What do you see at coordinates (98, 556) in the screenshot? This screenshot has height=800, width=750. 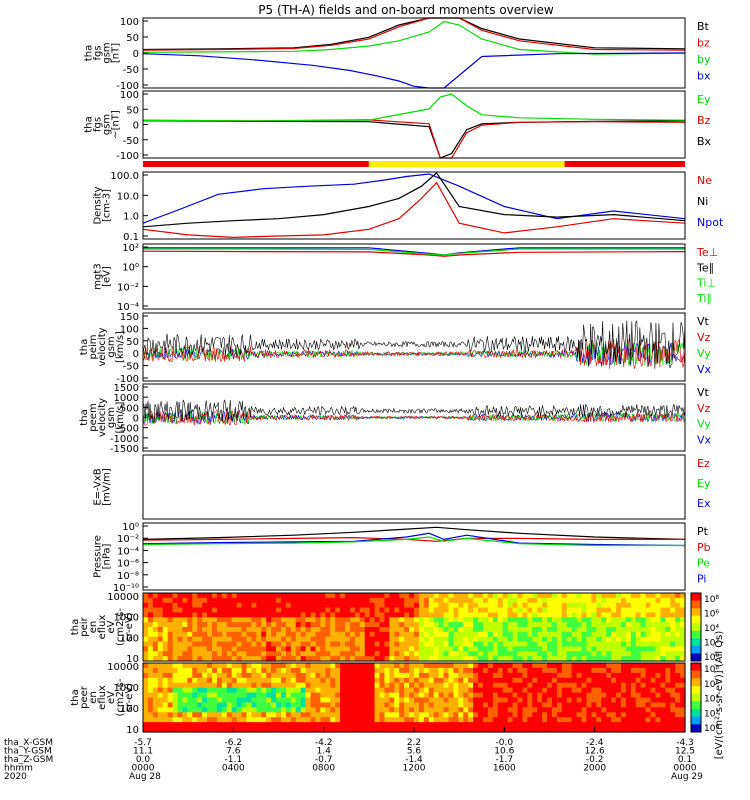 I see `y-axis-label-line: Pressure` at bounding box center [98, 556].